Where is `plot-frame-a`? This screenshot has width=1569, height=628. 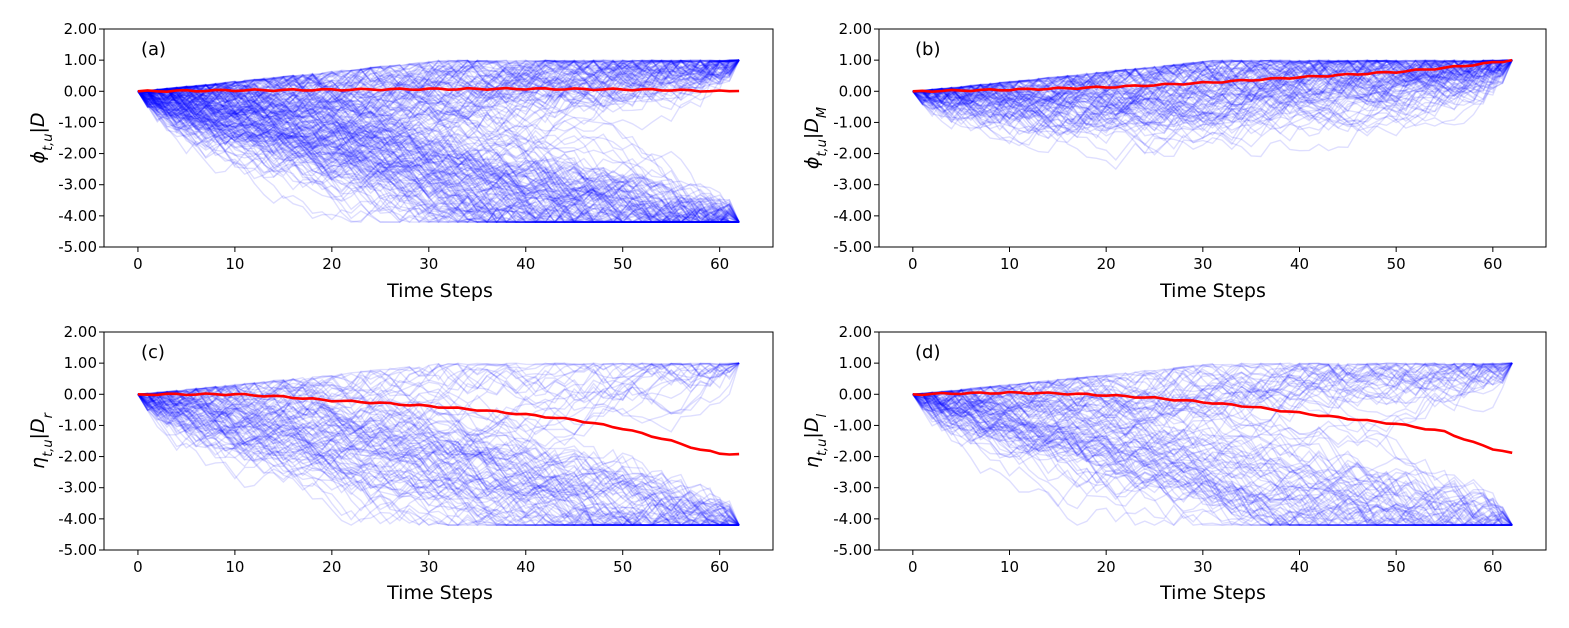
plot-frame-a is located at coordinates (438, 138).